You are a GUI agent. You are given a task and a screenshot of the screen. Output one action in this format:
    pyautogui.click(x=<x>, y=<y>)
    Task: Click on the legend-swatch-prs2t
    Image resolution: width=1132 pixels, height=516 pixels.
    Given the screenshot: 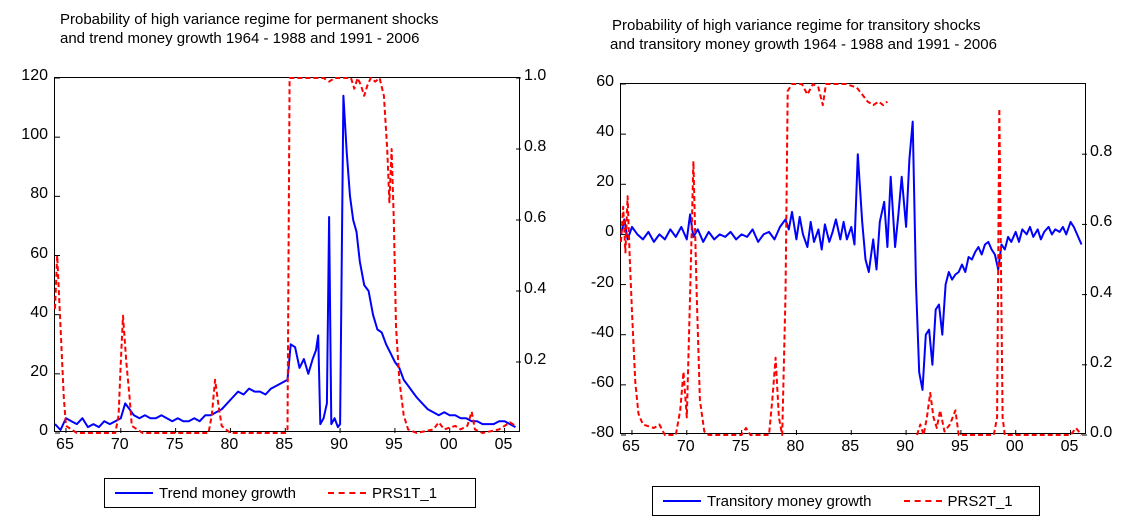 What is the action you would take?
    pyautogui.click(x=922, y=501)
    